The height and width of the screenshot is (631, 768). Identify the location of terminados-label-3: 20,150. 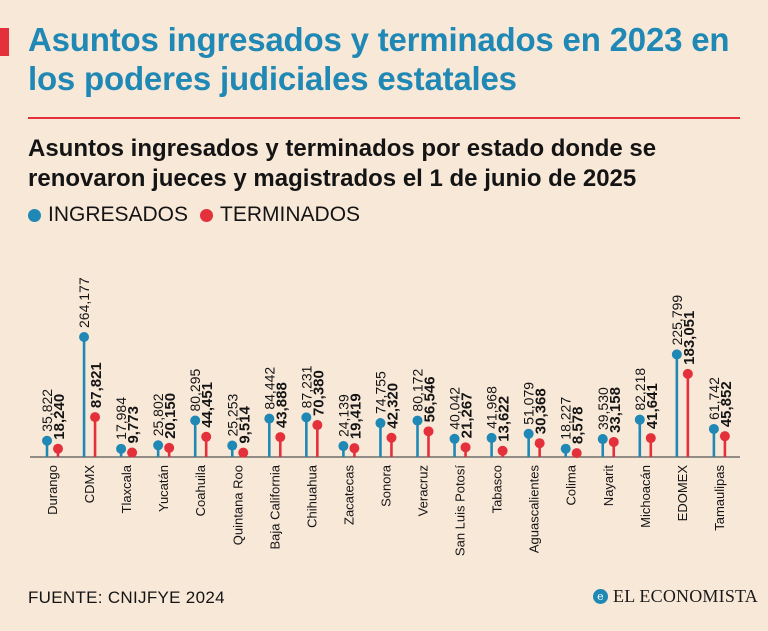
(170, 416).